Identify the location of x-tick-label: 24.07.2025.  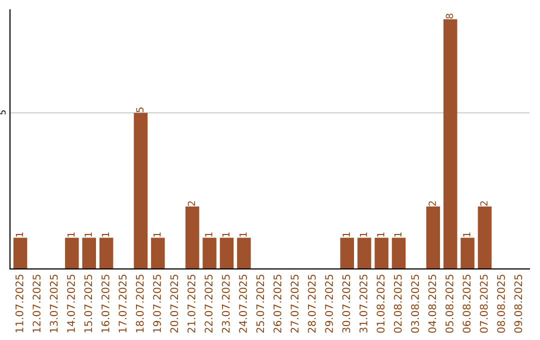
(243, 303).